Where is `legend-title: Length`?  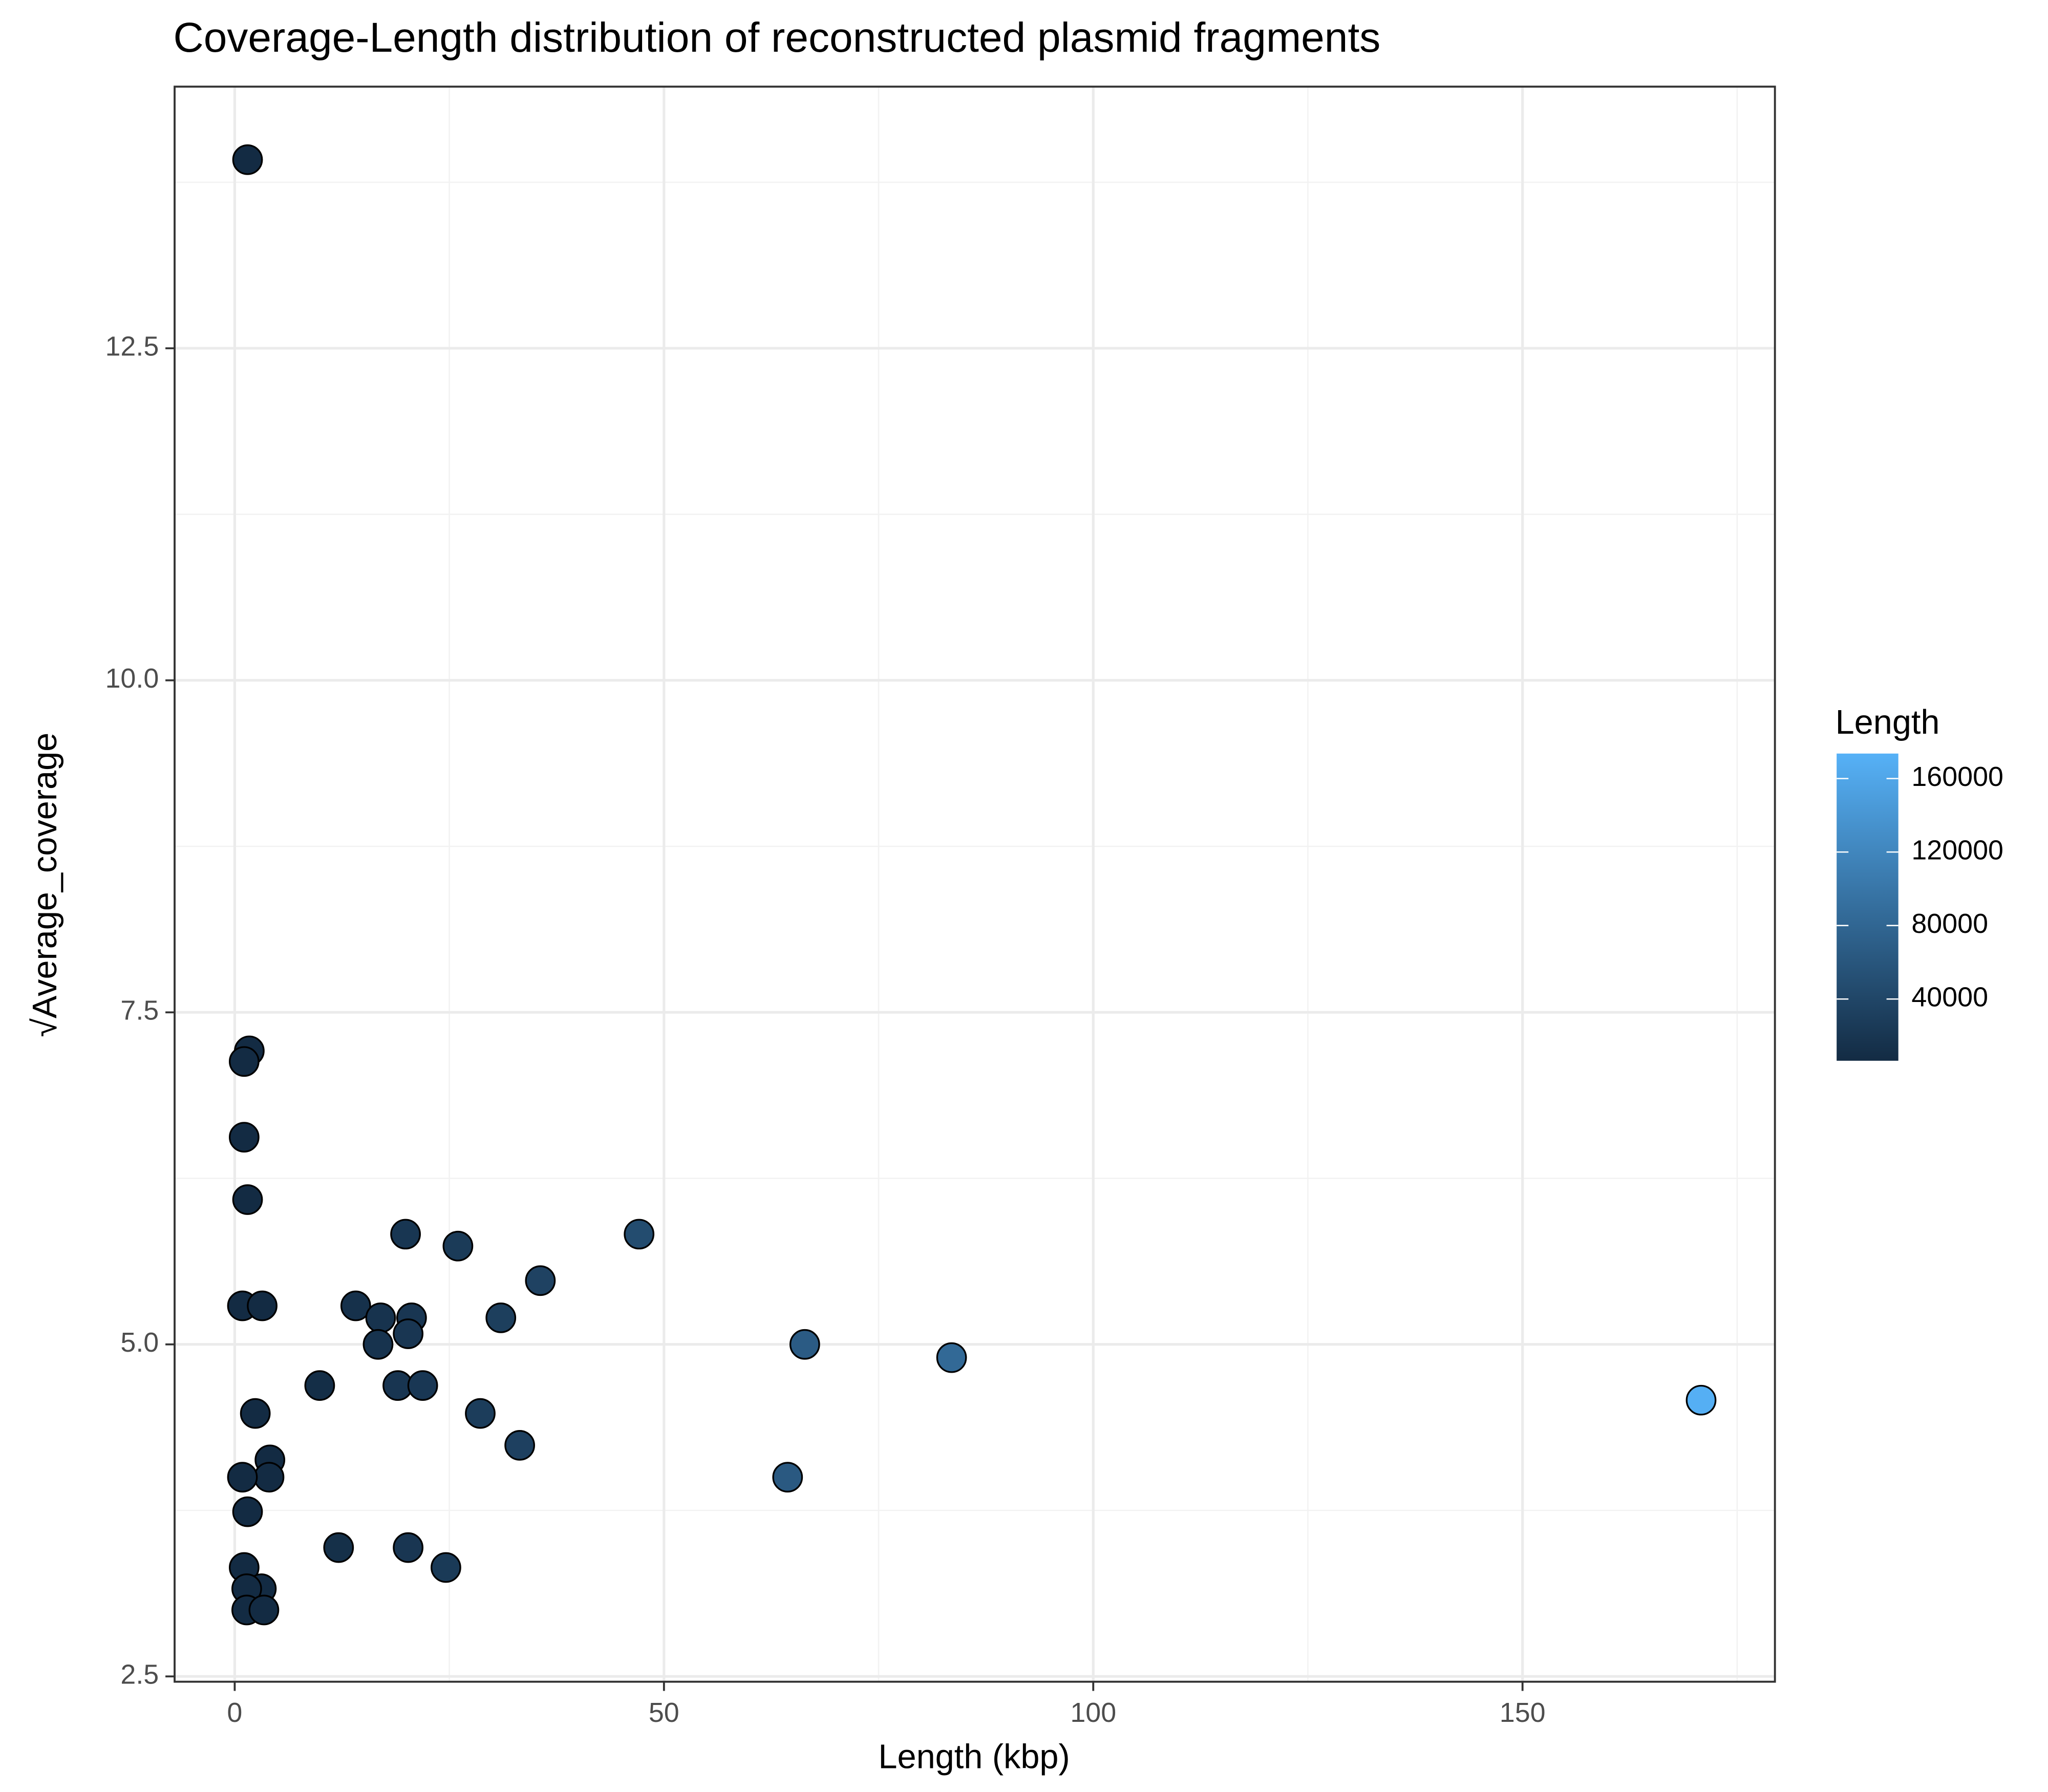
legend-title: Length is located at coordinates (1888, 722).